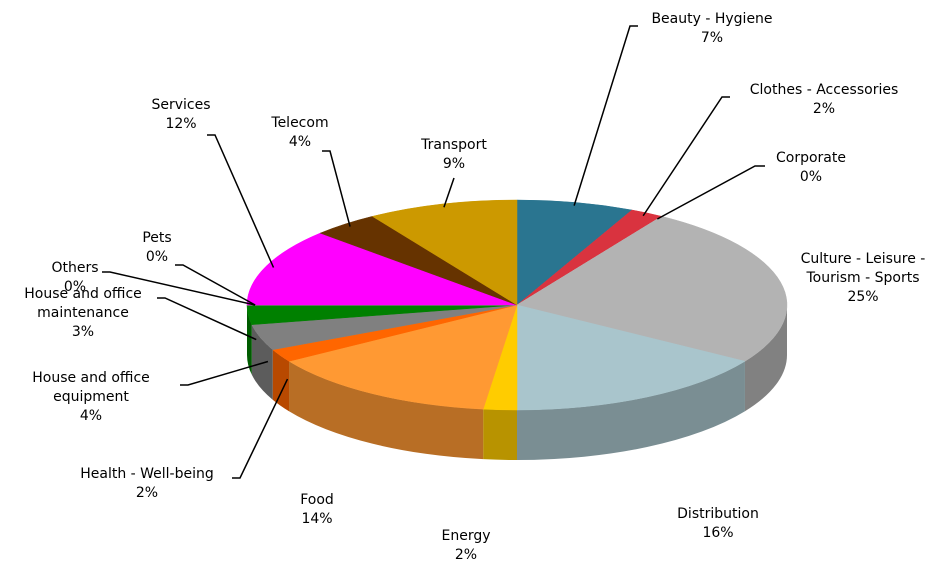  I want to click on label-name: Beauty - Hygiene, so click(712, 19).